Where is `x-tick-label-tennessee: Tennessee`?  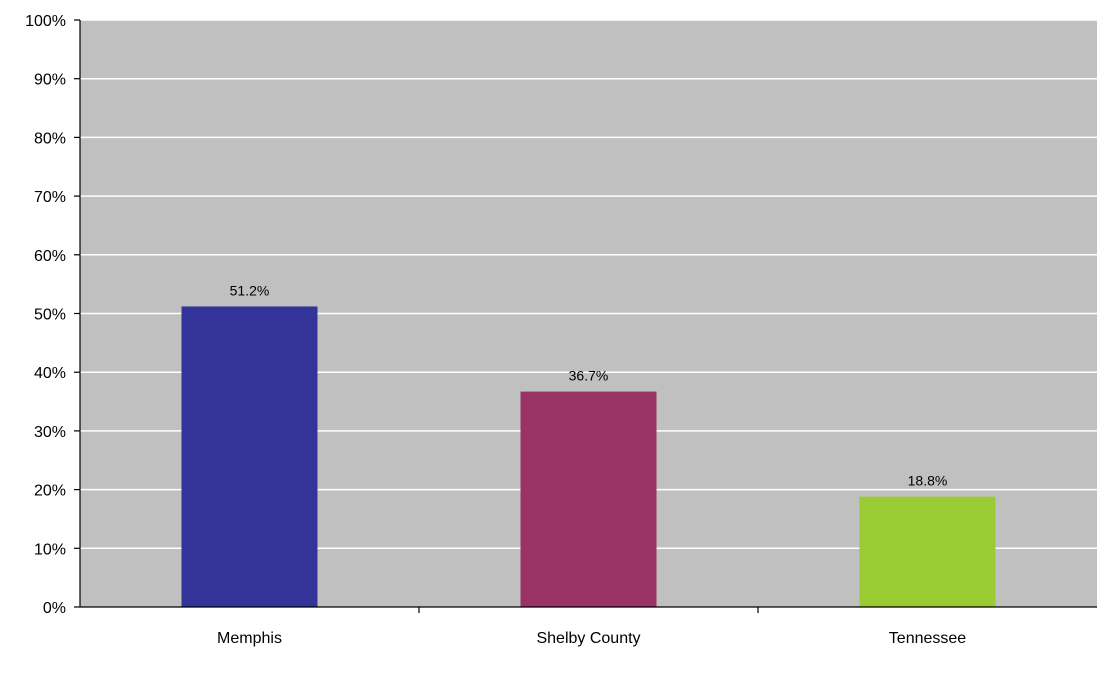
x-tick-label-tennessee: Tennessee is located at coordinates (927, 638).